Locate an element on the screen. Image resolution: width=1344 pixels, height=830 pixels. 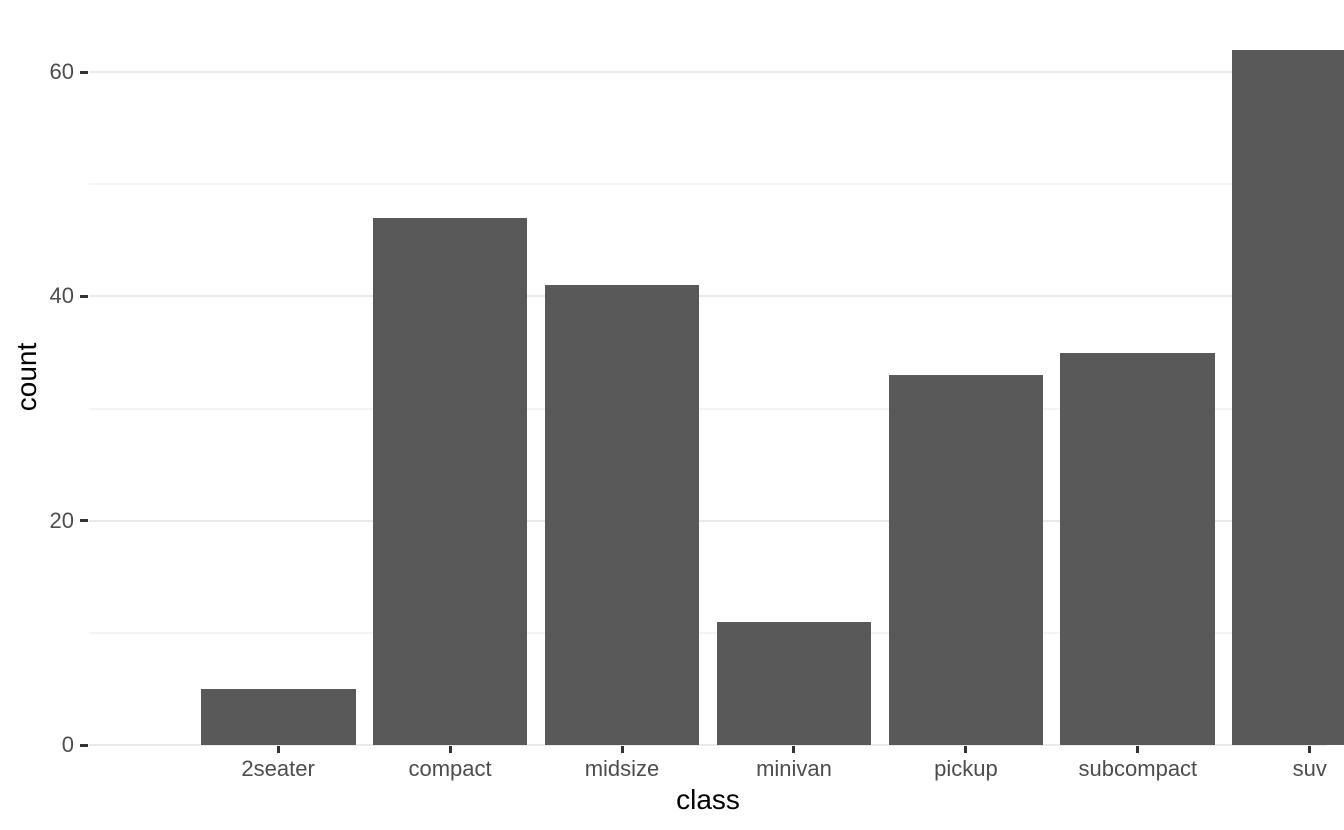
x-tick-mark-compact is located at coordinates (450, 749).